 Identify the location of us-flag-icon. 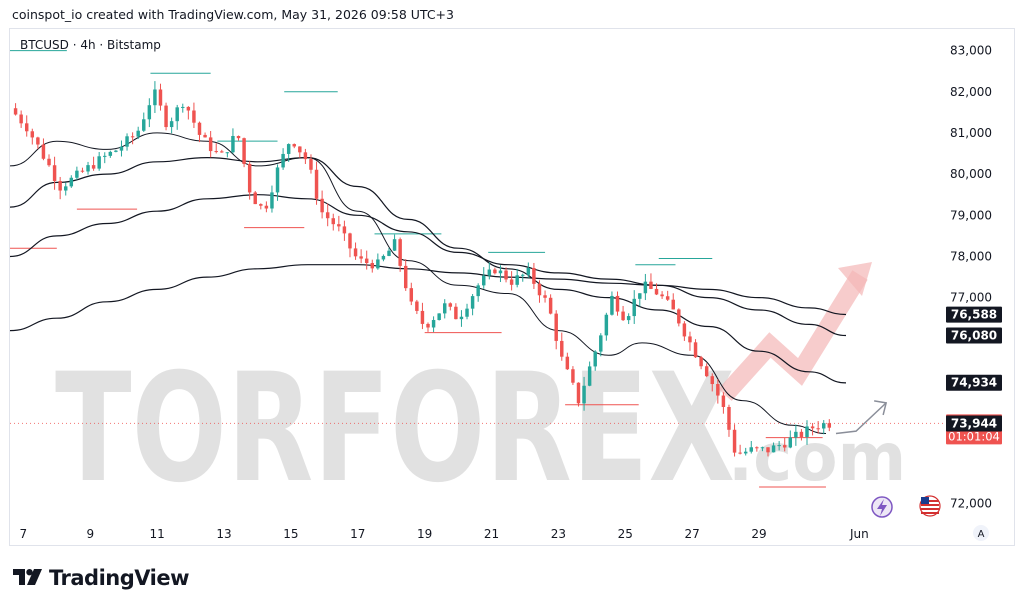
(930, 506).